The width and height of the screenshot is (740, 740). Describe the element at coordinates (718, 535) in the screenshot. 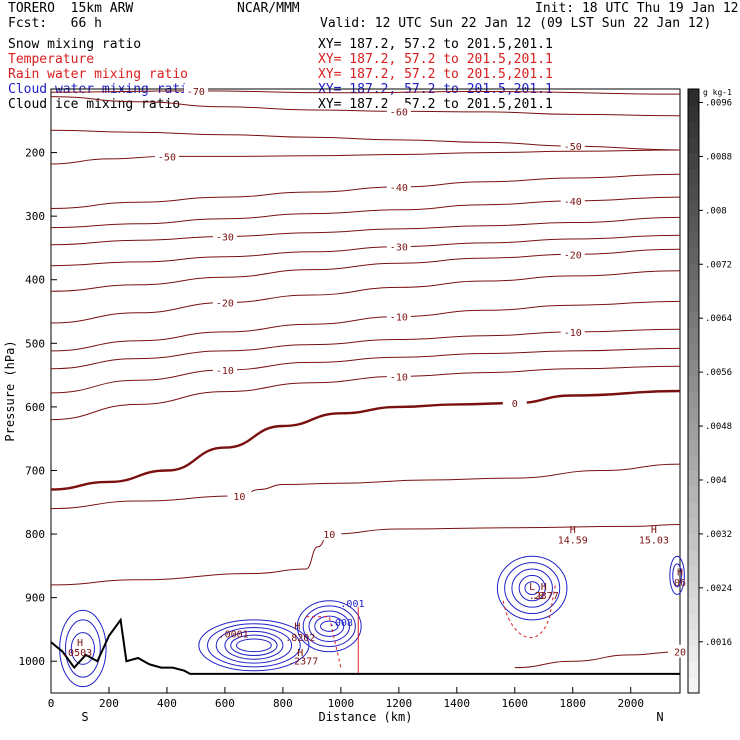

I see `colorbar-tick-label: .0032` at that location.